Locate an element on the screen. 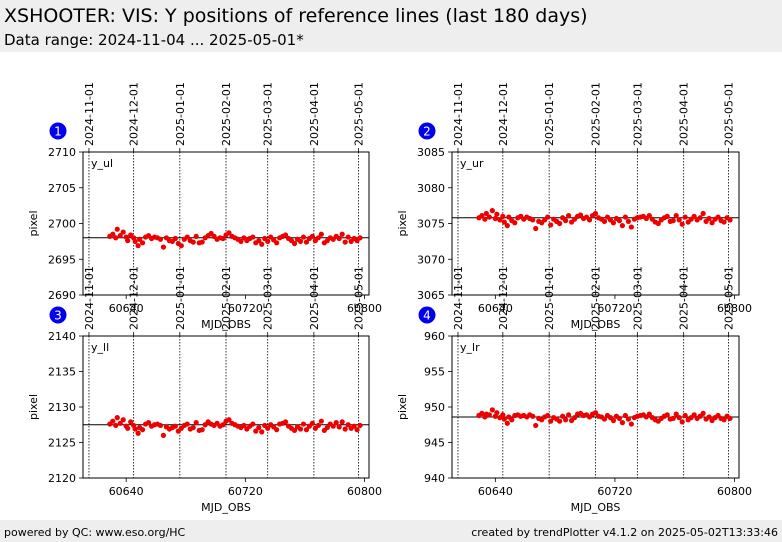 The height and width of the screenshot is (542, 782). panel-number-badge is located at coordinates (58, 315).